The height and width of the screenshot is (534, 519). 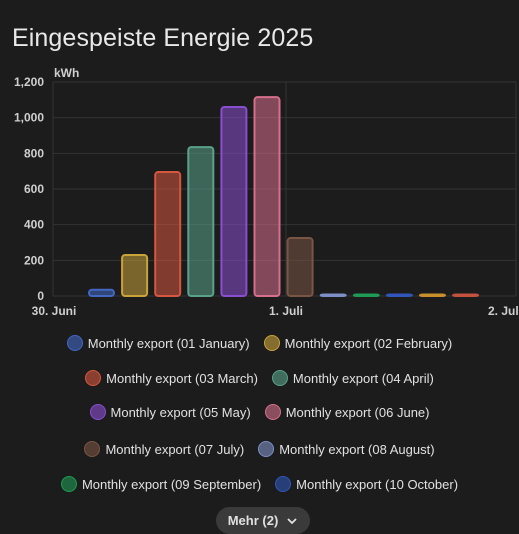 What do you see at coordinates (66, 73) in the screenshot?
I see `y-axis-label: kWh` at bounding box center [66, 73].